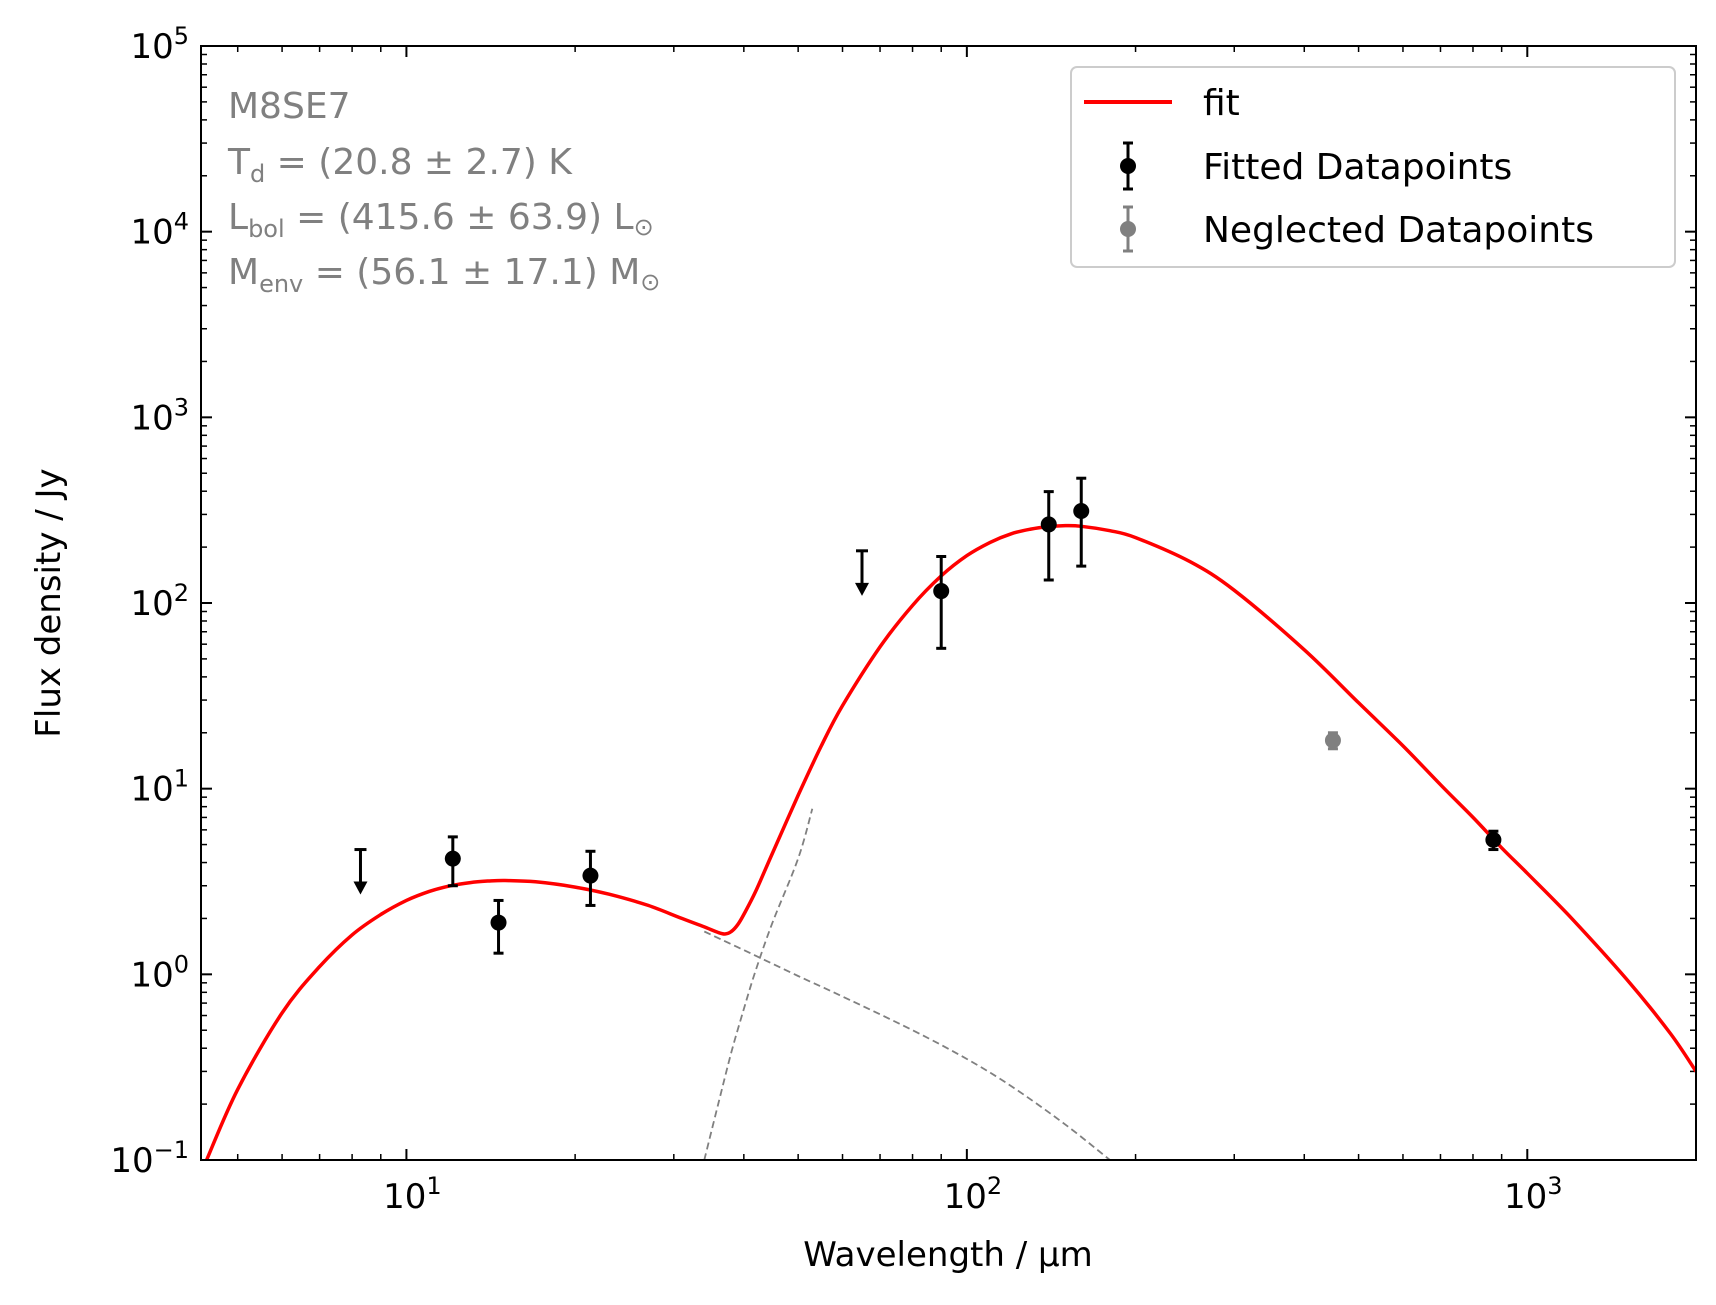 The width and height of the screenshot is (1716, 1305). Describe the element at coordinates (289, 106) in the screenshot. I see `source-name: M8SE7` at that location.